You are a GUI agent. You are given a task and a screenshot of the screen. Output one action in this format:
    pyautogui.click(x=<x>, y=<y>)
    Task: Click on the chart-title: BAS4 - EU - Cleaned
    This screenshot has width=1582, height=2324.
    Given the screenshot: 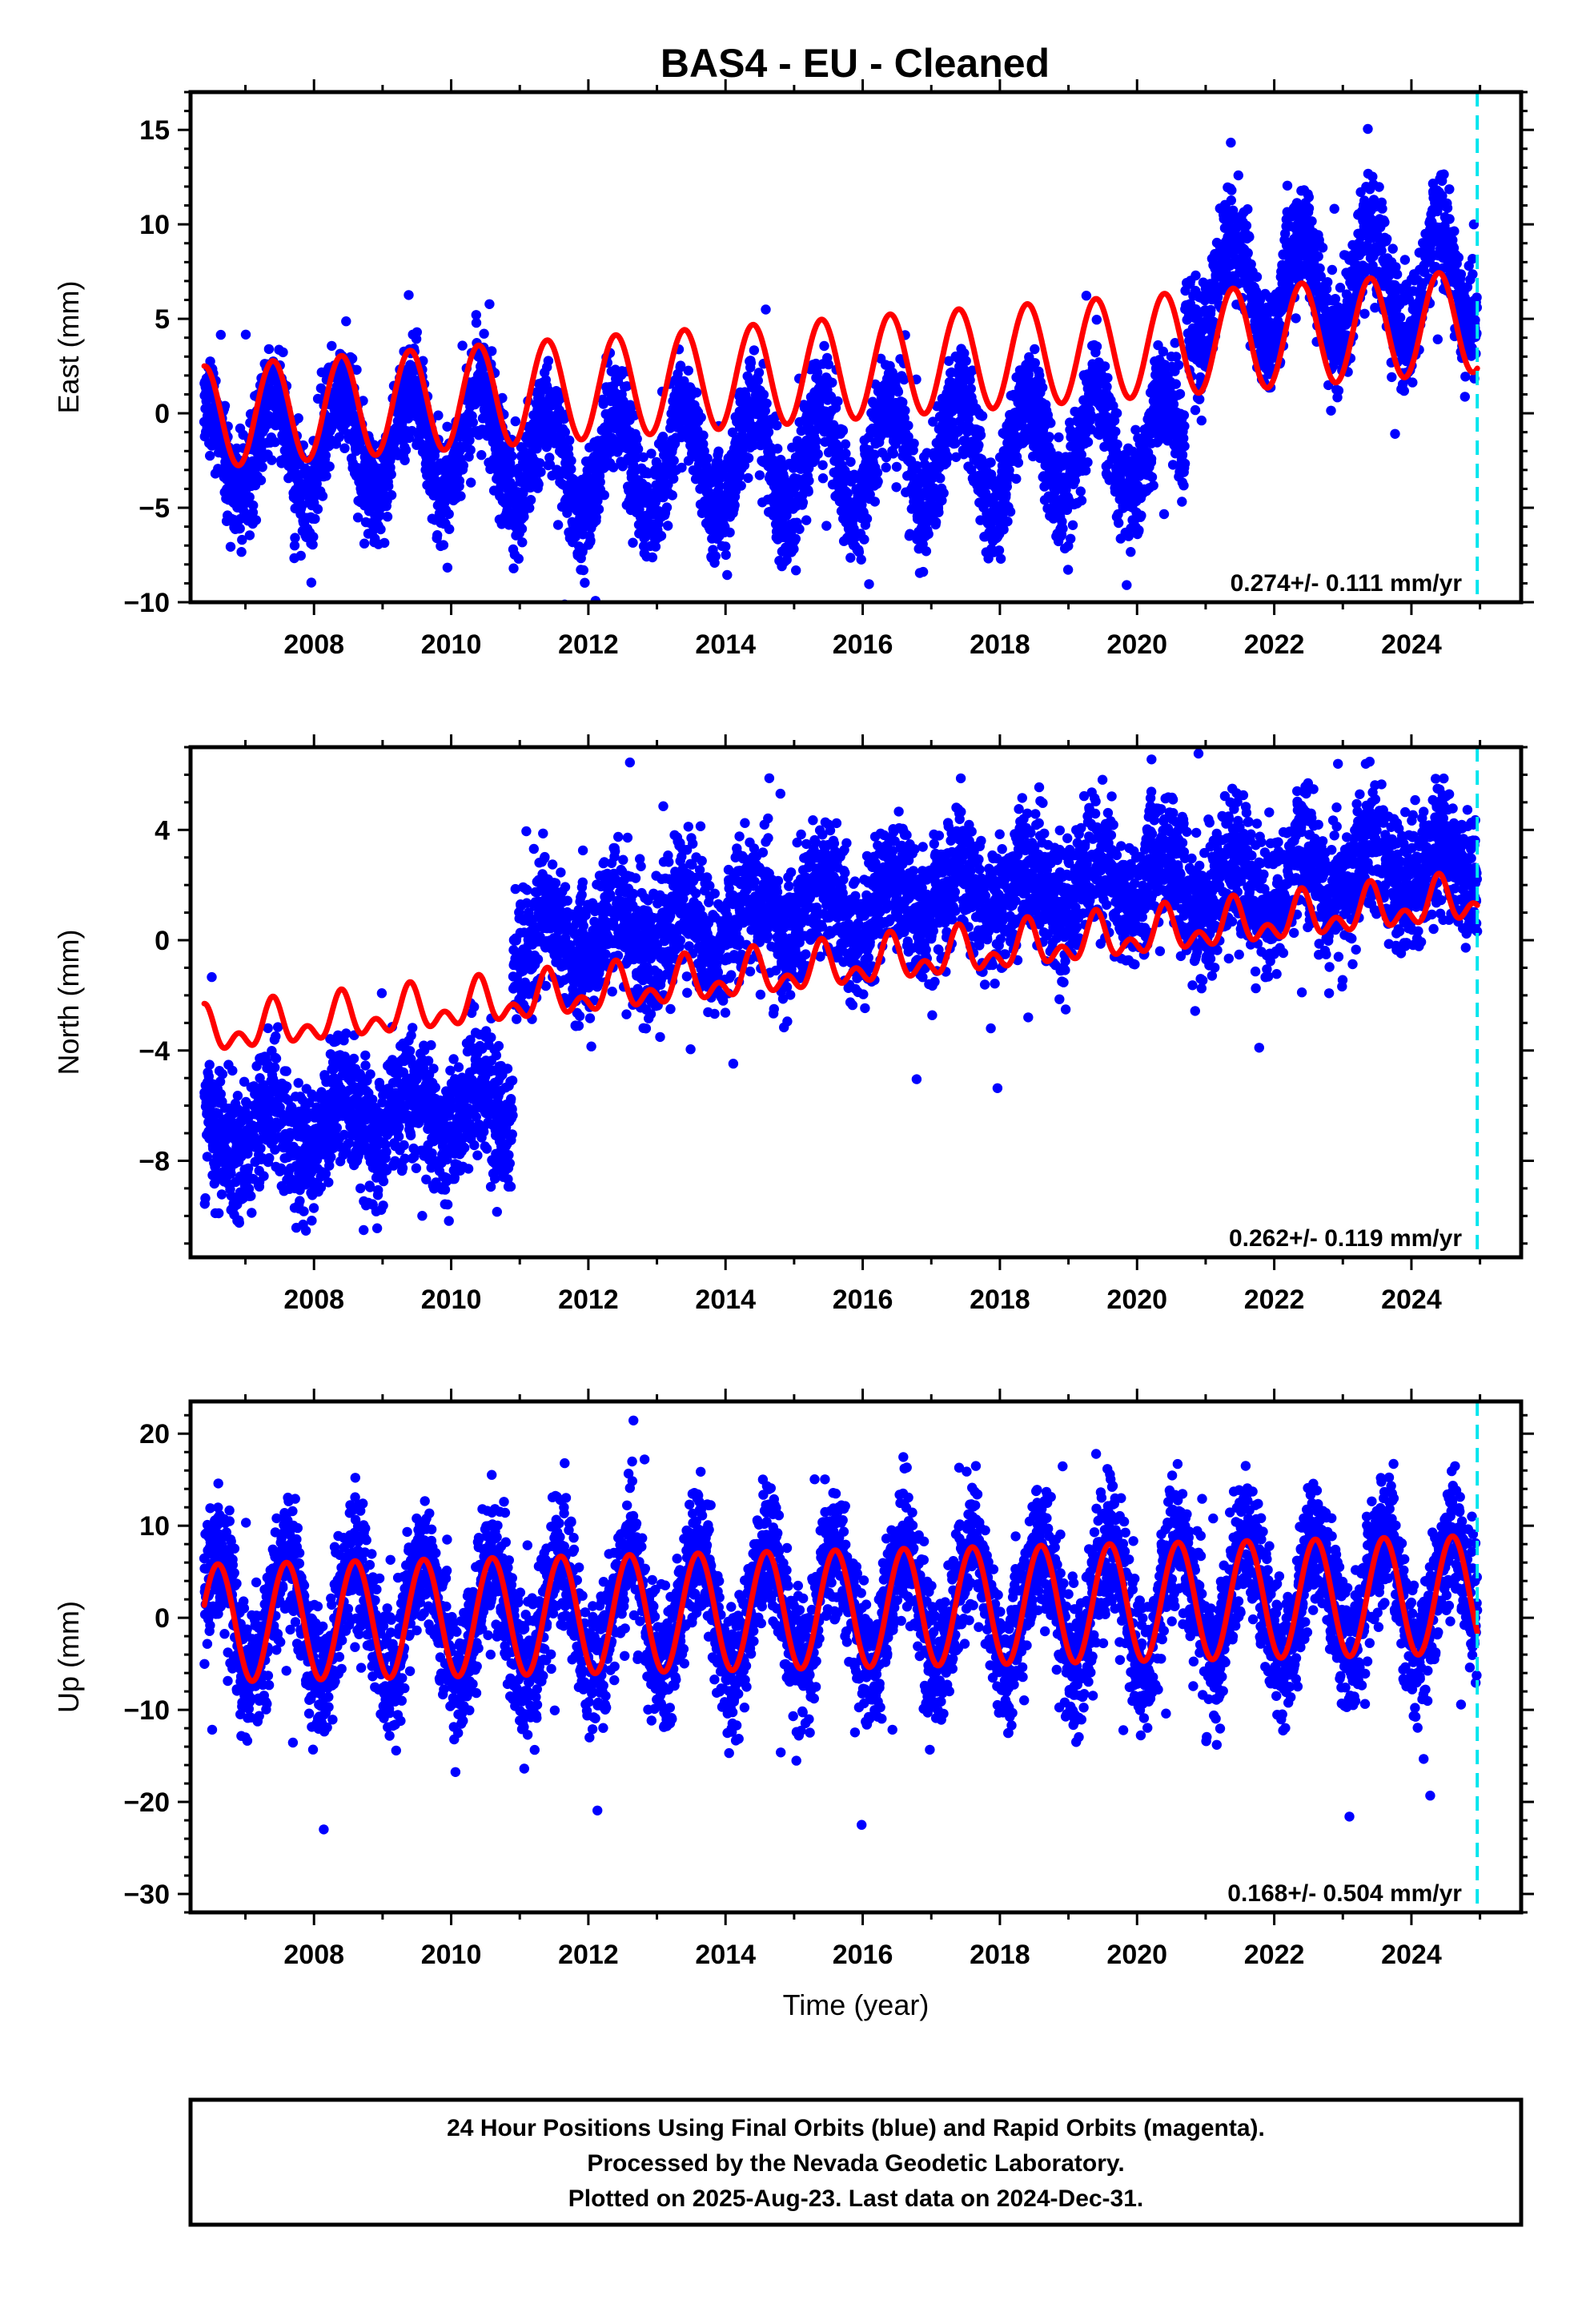 What is the action you would take?
    pyautogui.click(x=855, y=63)
    